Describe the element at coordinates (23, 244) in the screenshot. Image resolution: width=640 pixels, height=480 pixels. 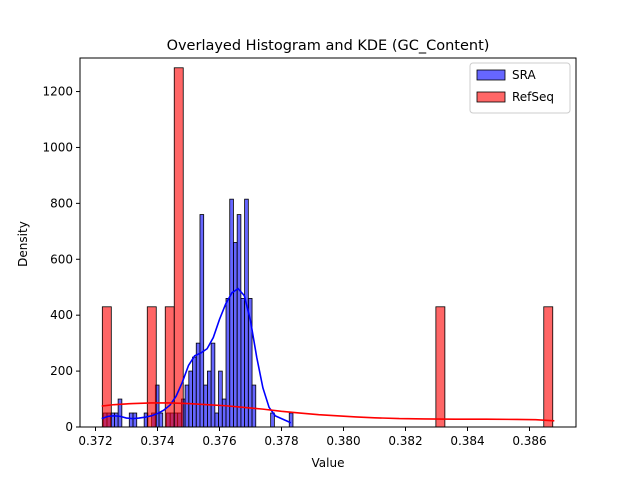
I see `y-axis-label: Density` at that location.